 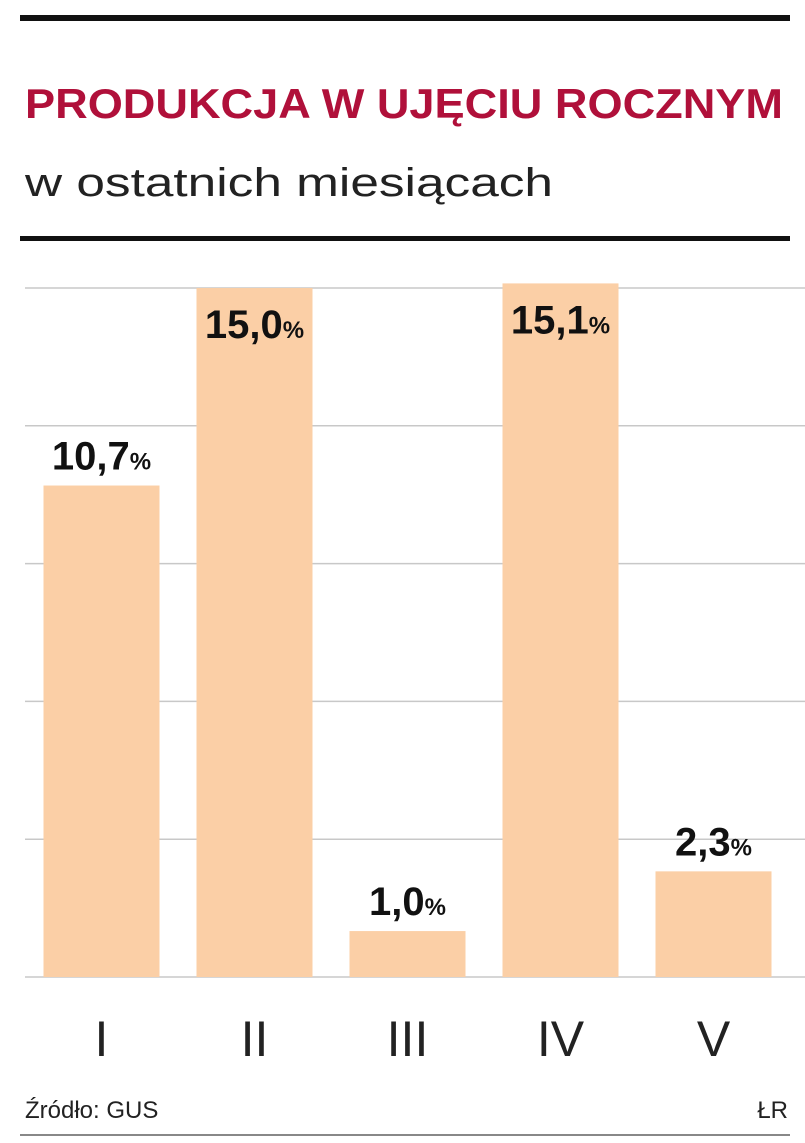 What do you see at coordinates (288, 183) in the screenshot?
I see `chart-subtitle: w ostatnich miesiącach` at bounding box center [288, 183].